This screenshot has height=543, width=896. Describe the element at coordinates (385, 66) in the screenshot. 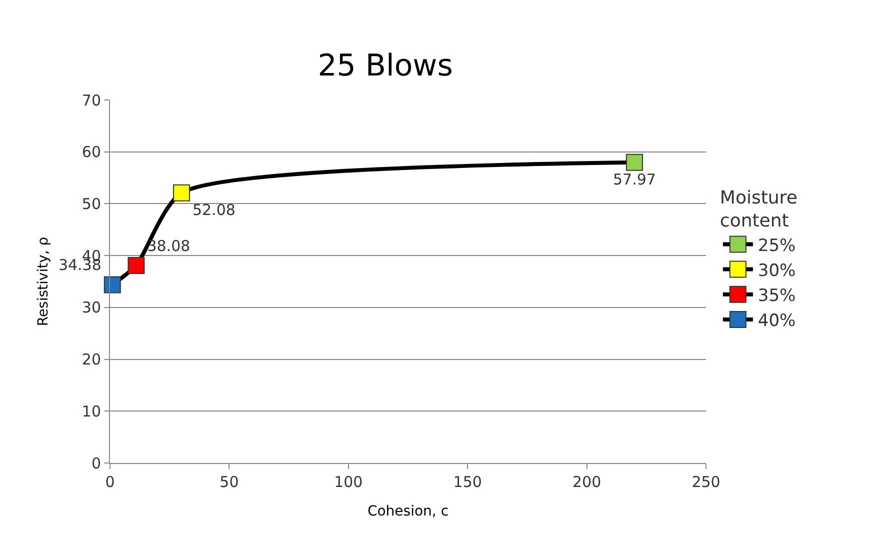

I see `chart-title: 25 Blows` at that location.